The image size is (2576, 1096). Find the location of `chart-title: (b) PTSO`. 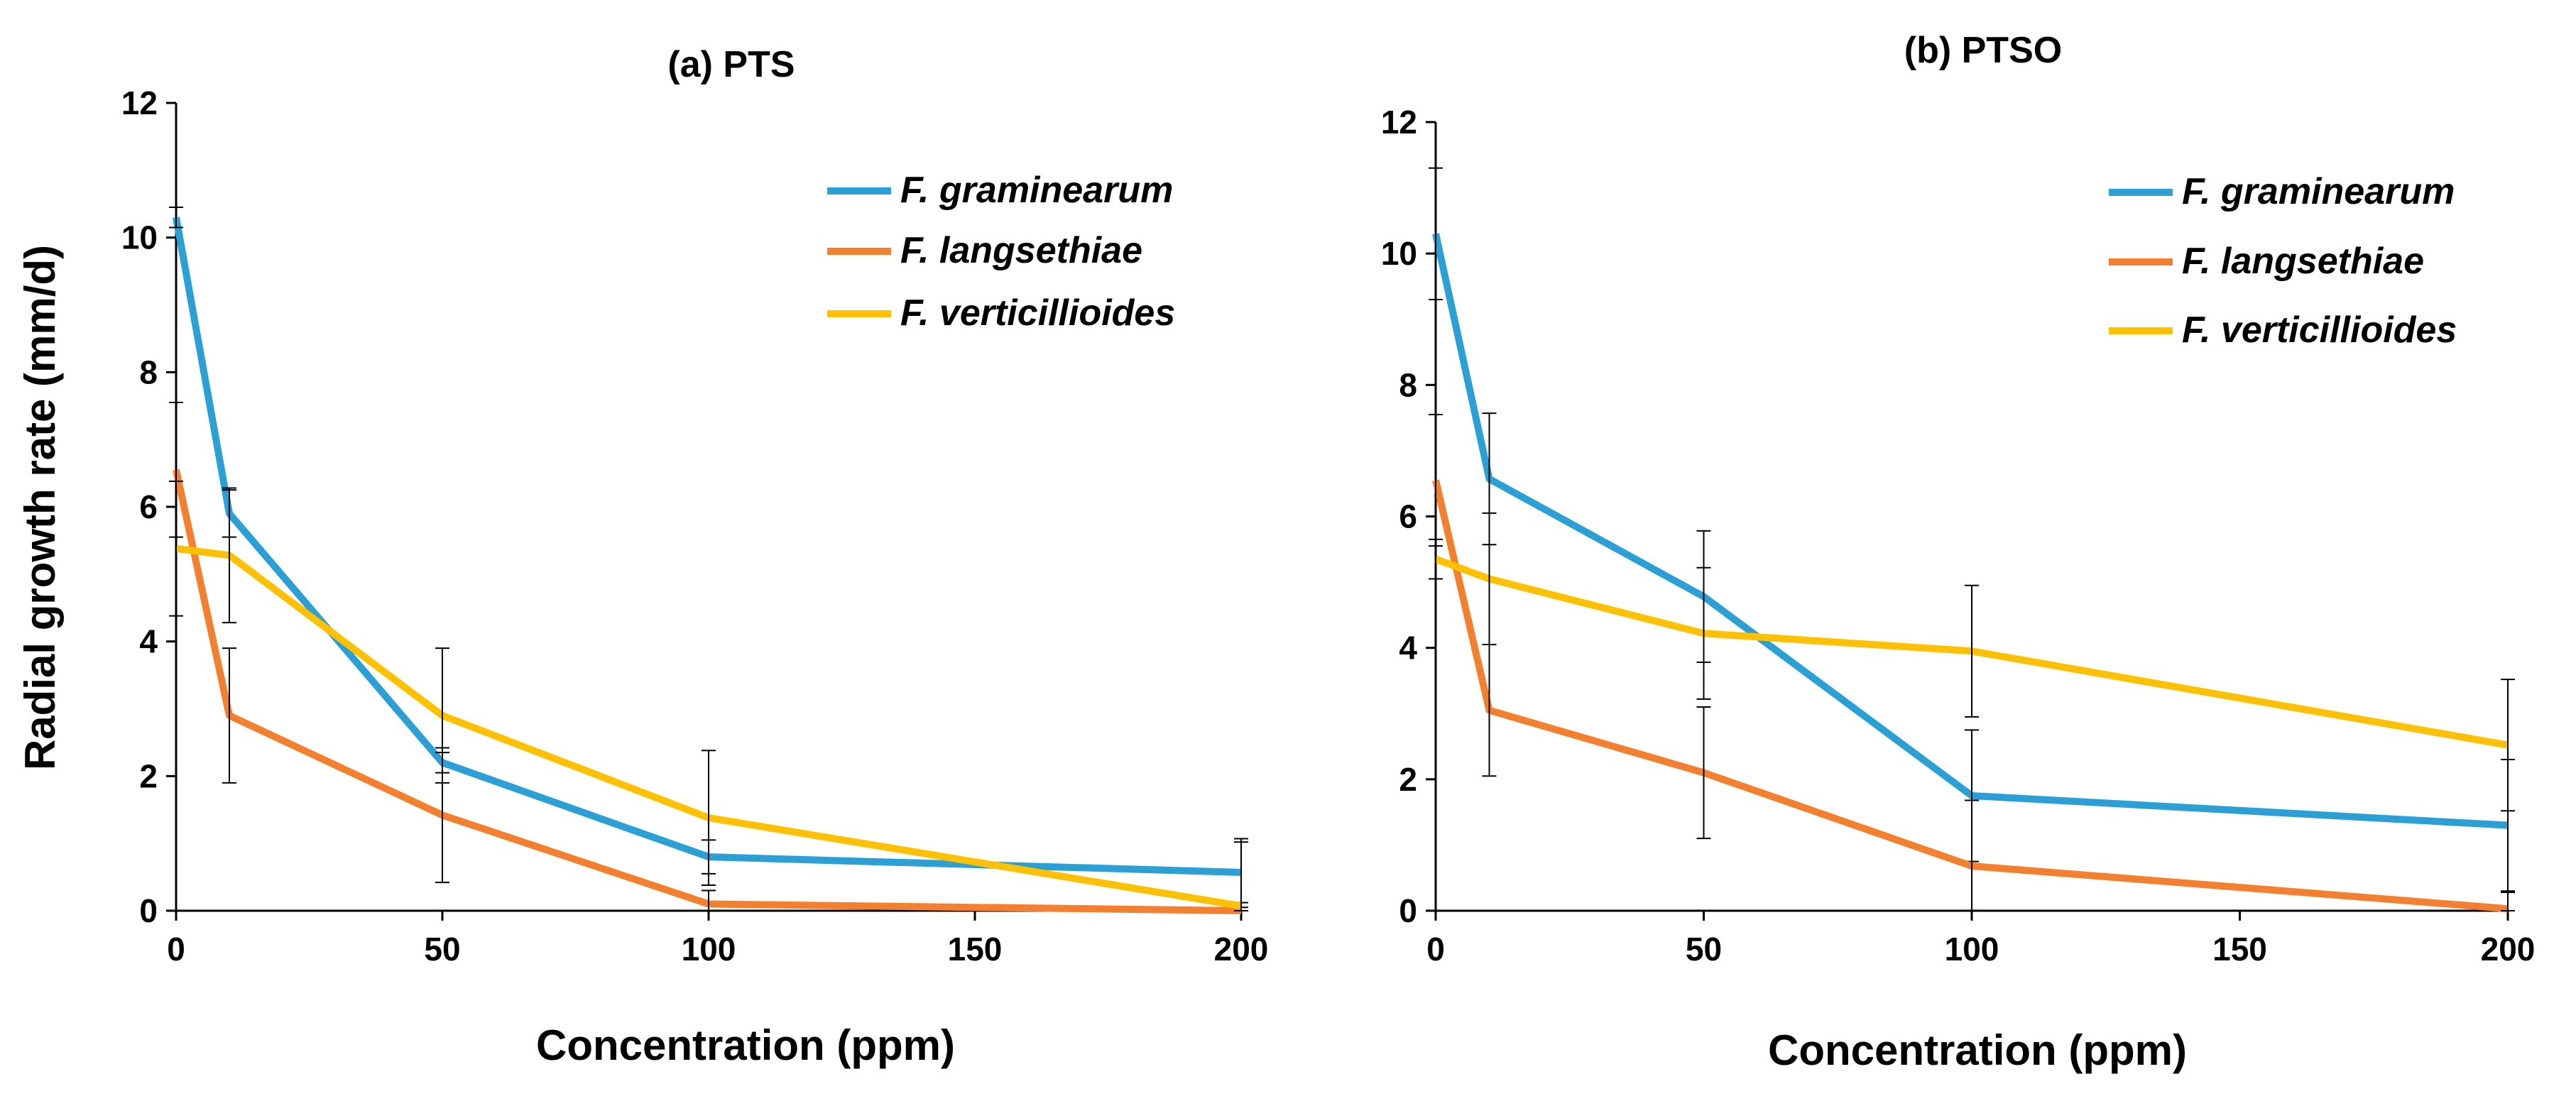

chart-title: (b) PTSO is located at coordinates (1983, 50).